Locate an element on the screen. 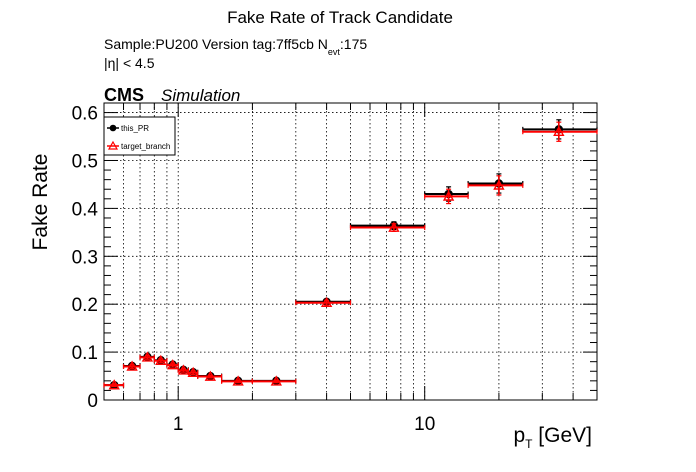 This screenshot has width=696, height=472. simulation-label: Simulation is located at coordinates (200, 95).